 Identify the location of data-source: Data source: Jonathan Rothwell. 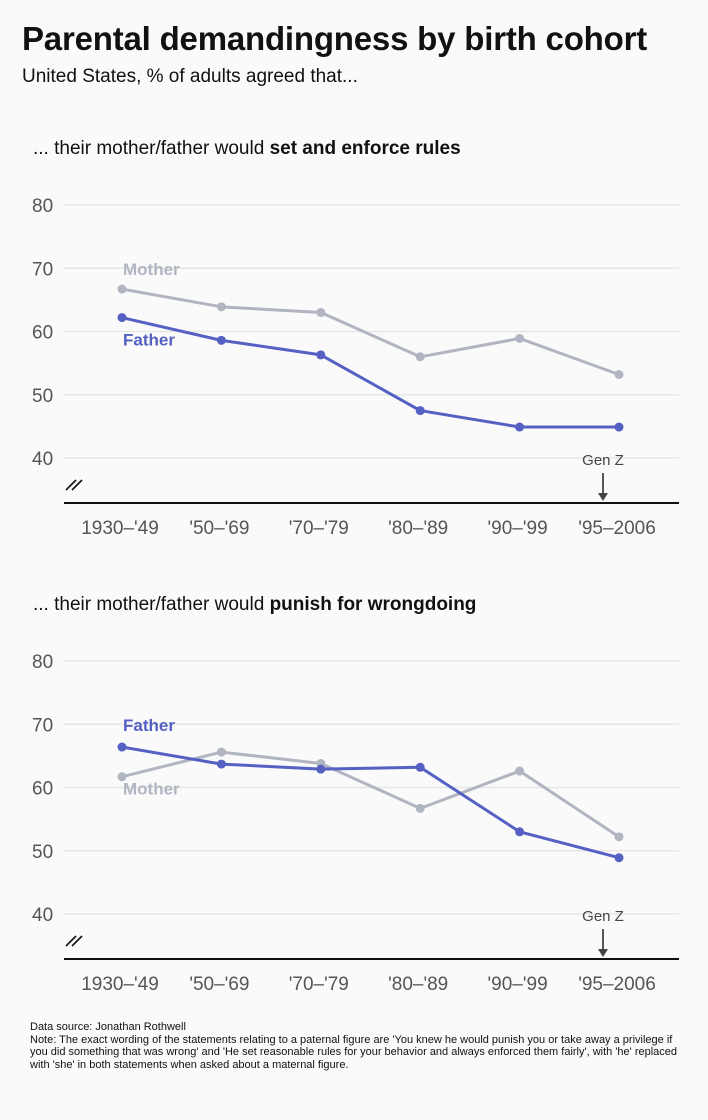
(108, 1027).